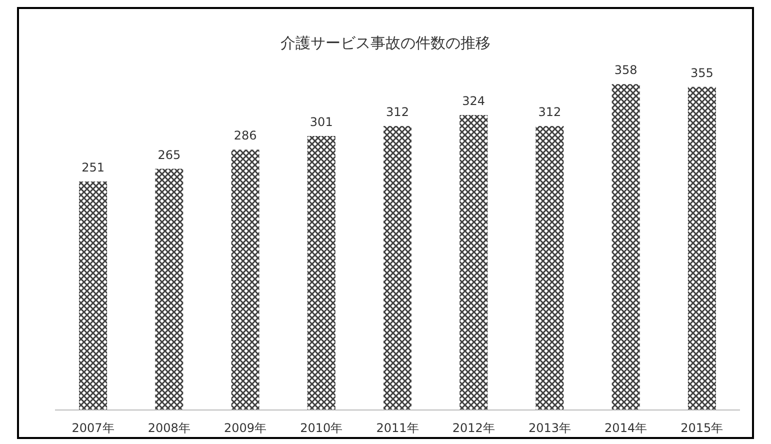 The image size is (771, 444). What do you see at coordinates (245, 428) in the screenshot?
I see `x-tick-label: 2009年` at bounding box center [245, 428].